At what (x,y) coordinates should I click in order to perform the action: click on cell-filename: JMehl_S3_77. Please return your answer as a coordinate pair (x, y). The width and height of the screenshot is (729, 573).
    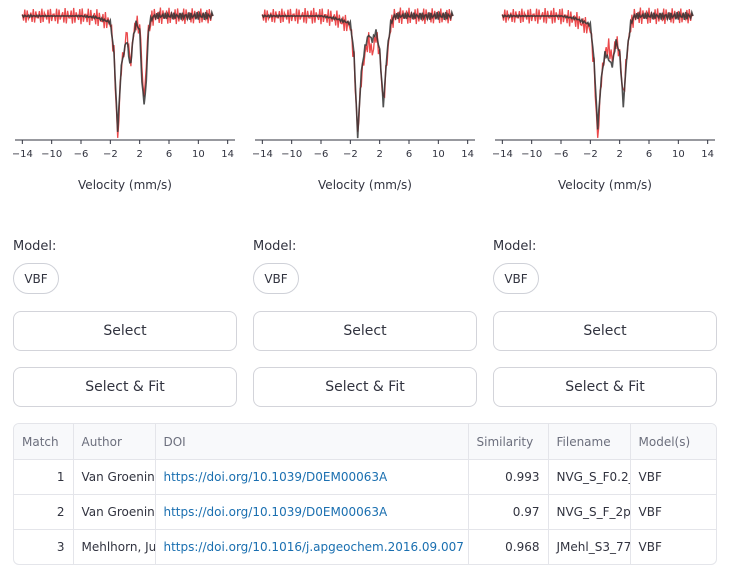
    Looking at the image, I should click on (589, 546).